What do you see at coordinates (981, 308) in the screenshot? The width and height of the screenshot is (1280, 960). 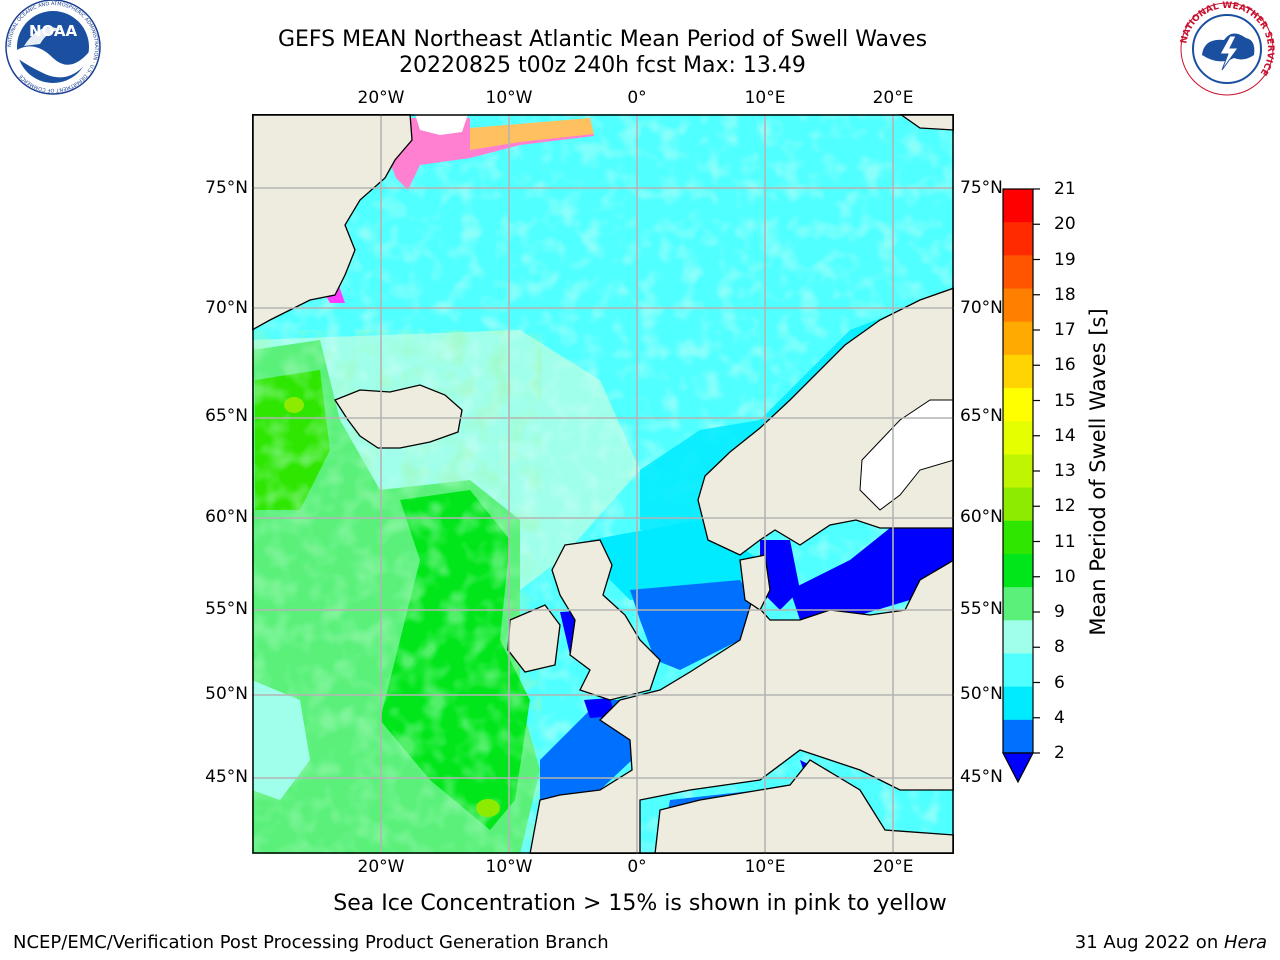 I see `lat-label-right-70n: 70°N` at bounding box center [981, 308].